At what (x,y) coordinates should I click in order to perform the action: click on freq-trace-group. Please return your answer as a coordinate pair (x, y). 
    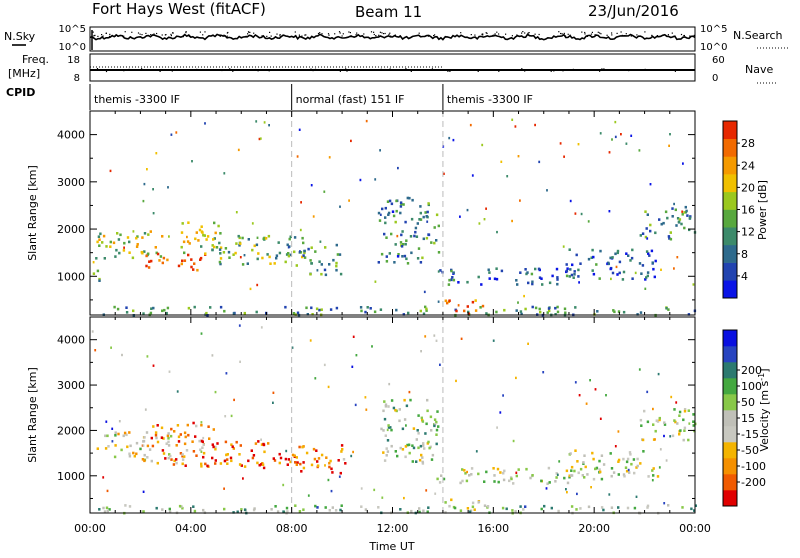
    Looking at the image, I should click on (392, 69).